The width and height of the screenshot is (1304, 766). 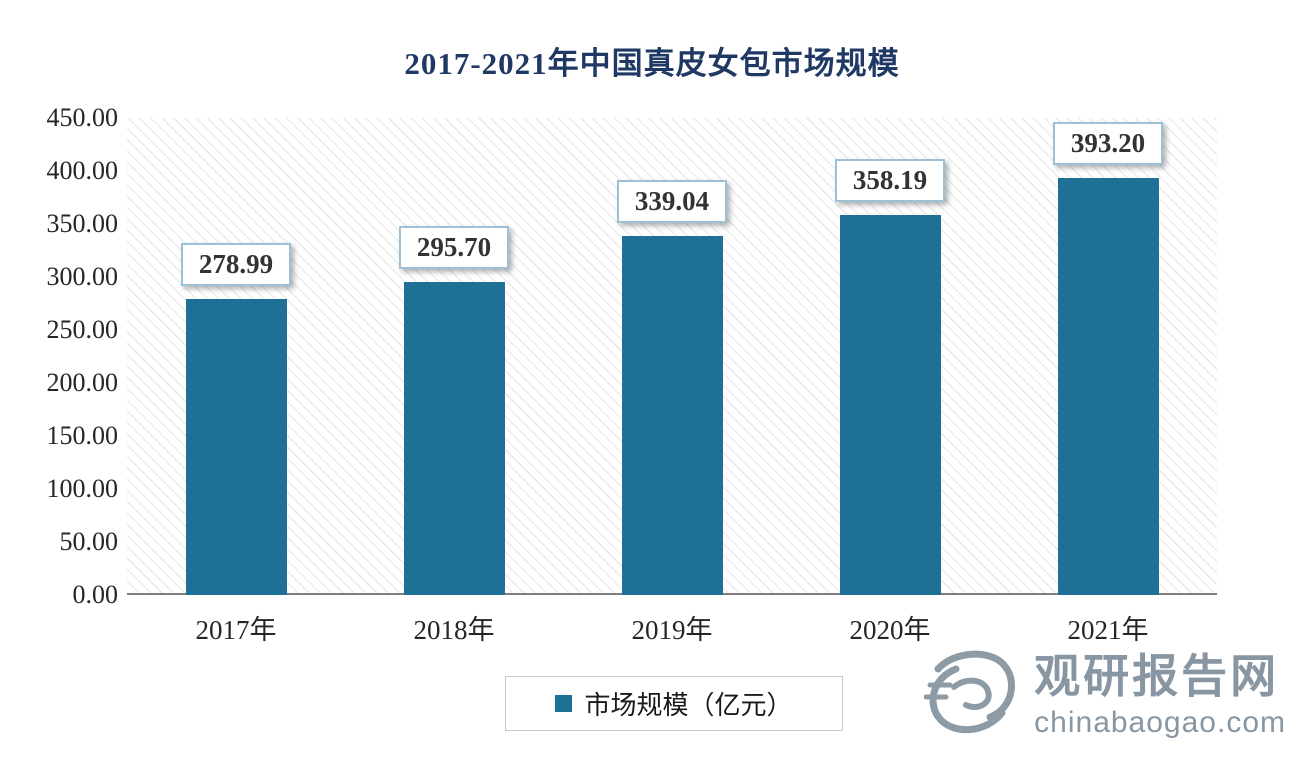 I want to click on y-tick-label: 200.00, so click(x=82, y=382).